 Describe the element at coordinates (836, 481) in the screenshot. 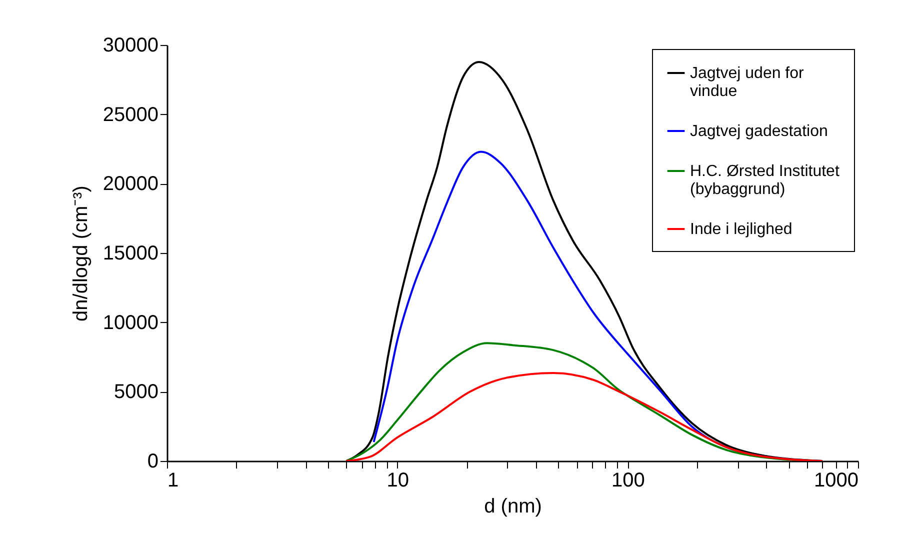

I see `x-tick-label: 1000` at that location.